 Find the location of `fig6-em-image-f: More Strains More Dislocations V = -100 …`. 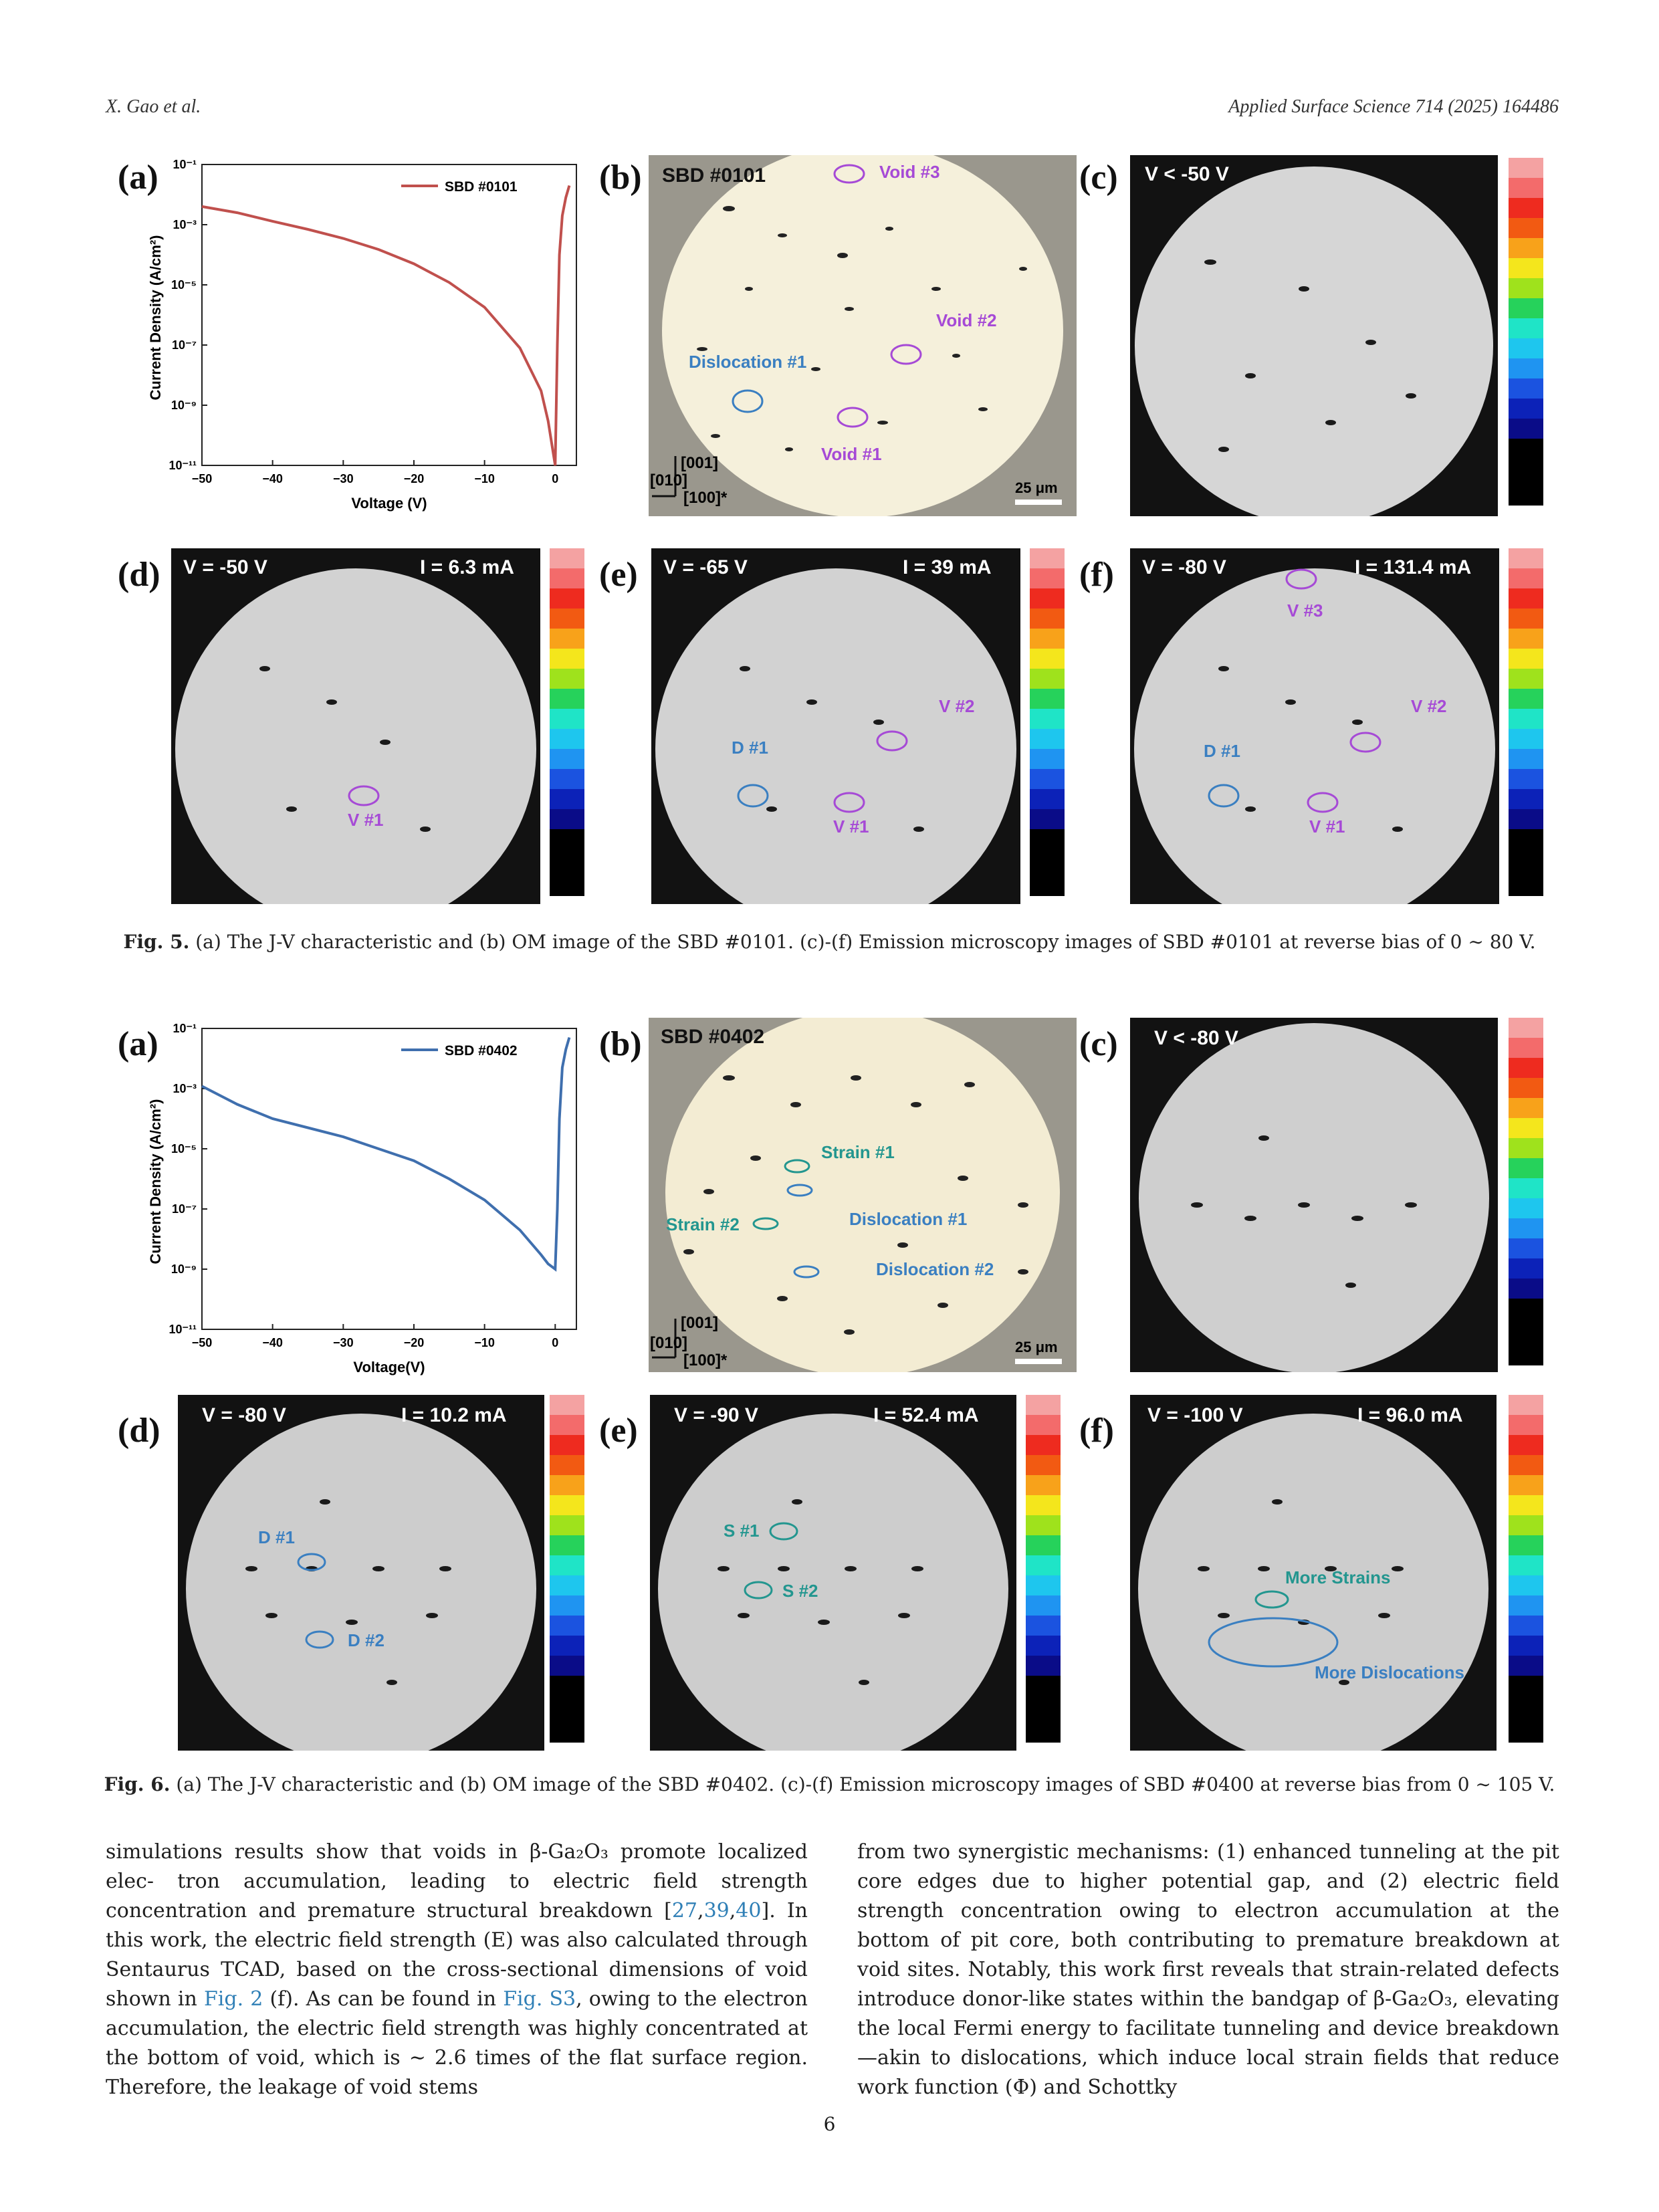

fig6-em-image-f: More Strains More Dislocations V = -100 … is located at coordinates (1313, 1573).